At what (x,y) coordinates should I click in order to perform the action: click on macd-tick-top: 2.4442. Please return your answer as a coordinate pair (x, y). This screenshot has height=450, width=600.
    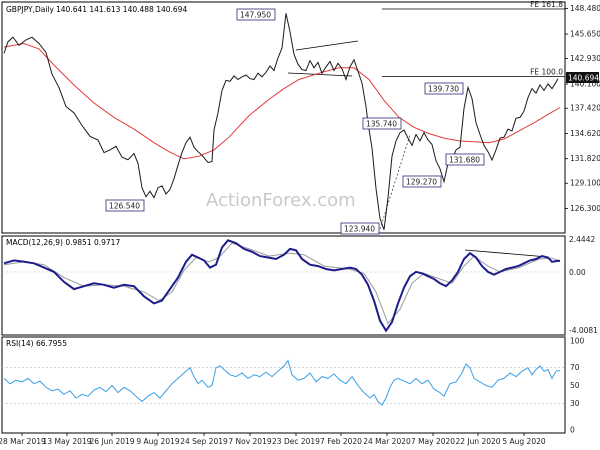
    Looking at the image, I should click on (582, 239).